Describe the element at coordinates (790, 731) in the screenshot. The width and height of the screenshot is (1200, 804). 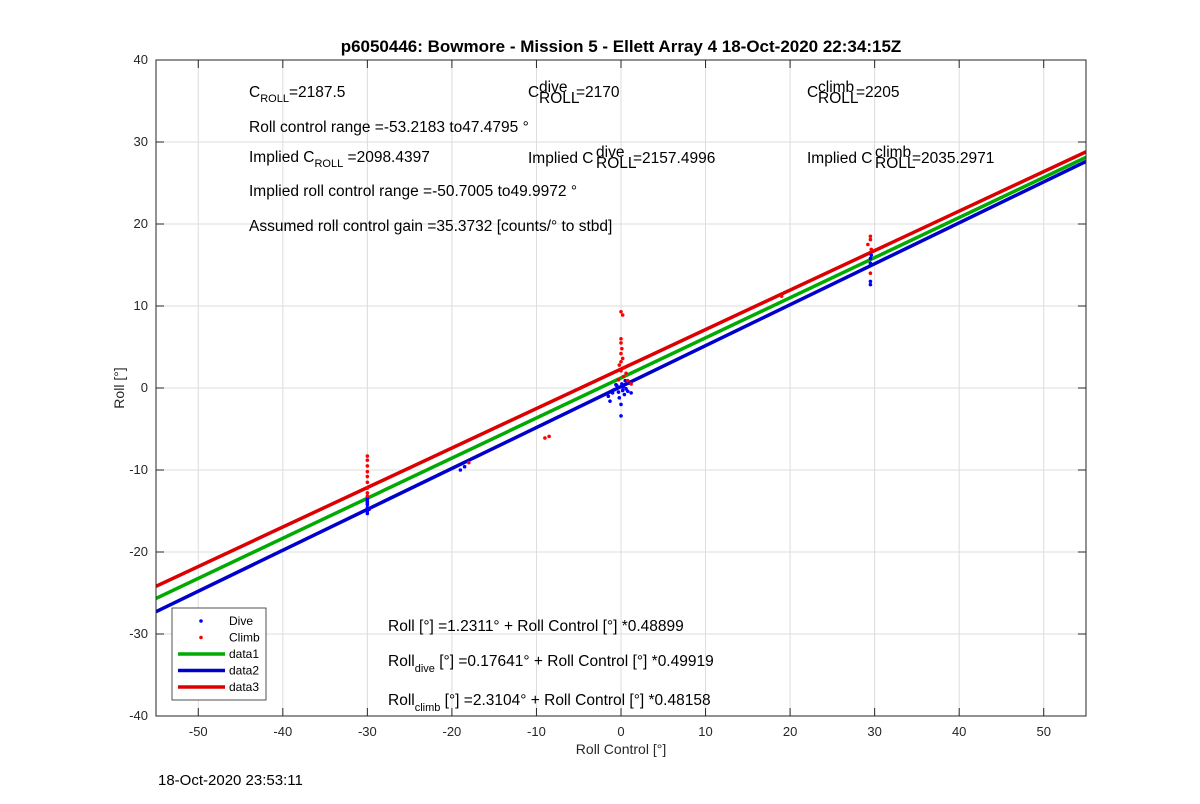
I see `x-tick-label: 20` at that location.